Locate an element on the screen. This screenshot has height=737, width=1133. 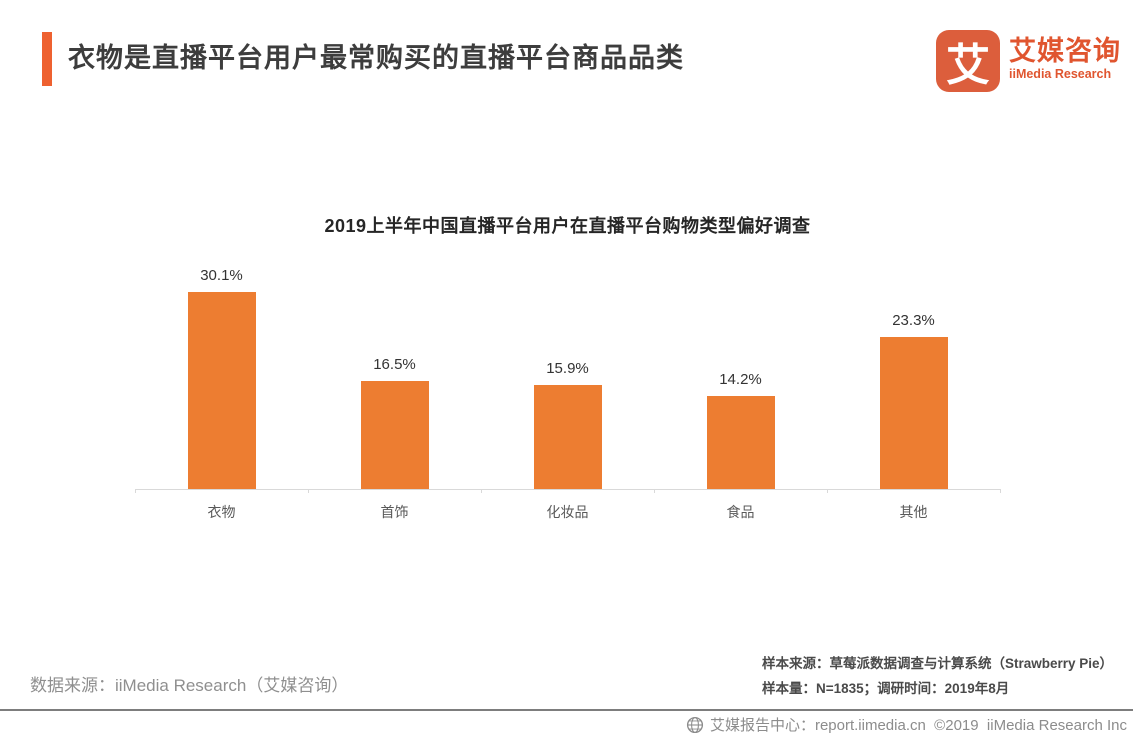
brand-name-en: iiMedia Research is located at coordinates (1060, 74).